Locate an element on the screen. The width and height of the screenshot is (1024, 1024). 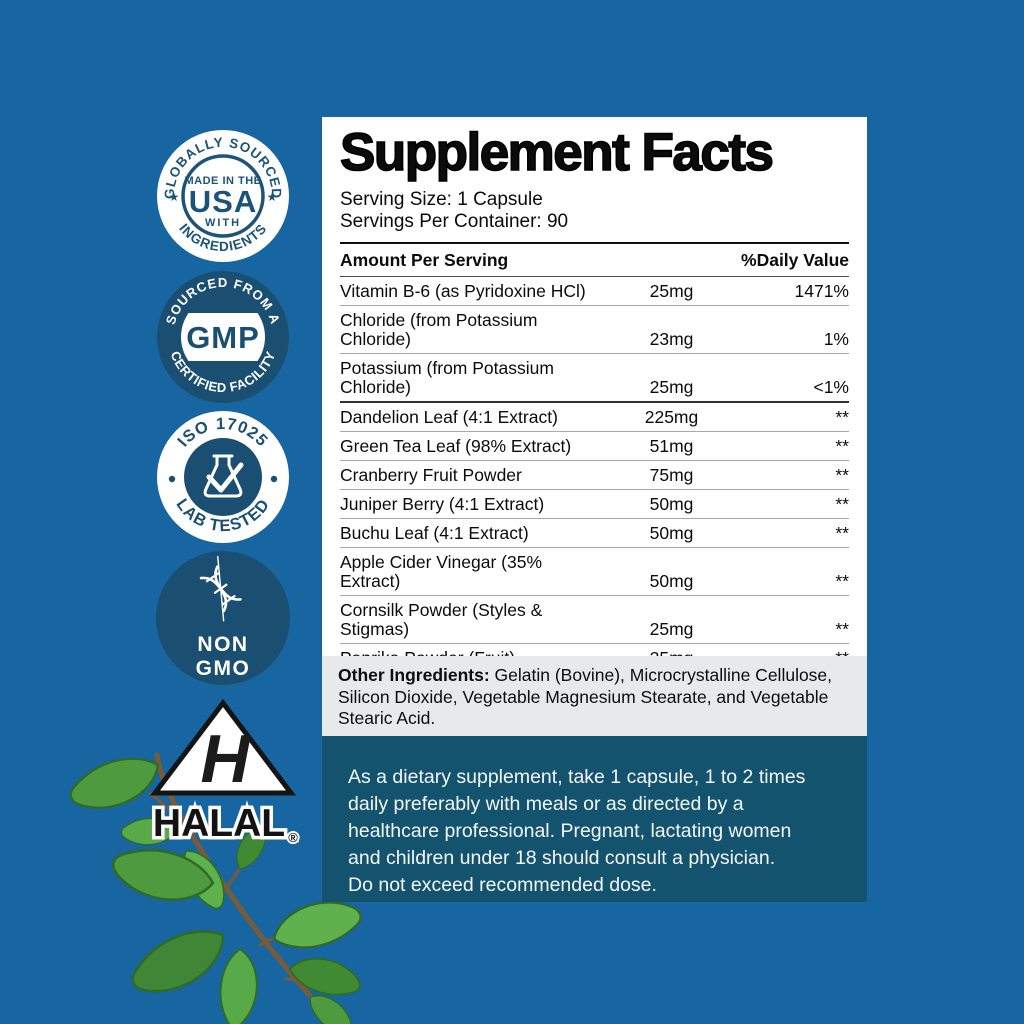
ingredient-daily-value: 1% is located at coordinates (836, 338).